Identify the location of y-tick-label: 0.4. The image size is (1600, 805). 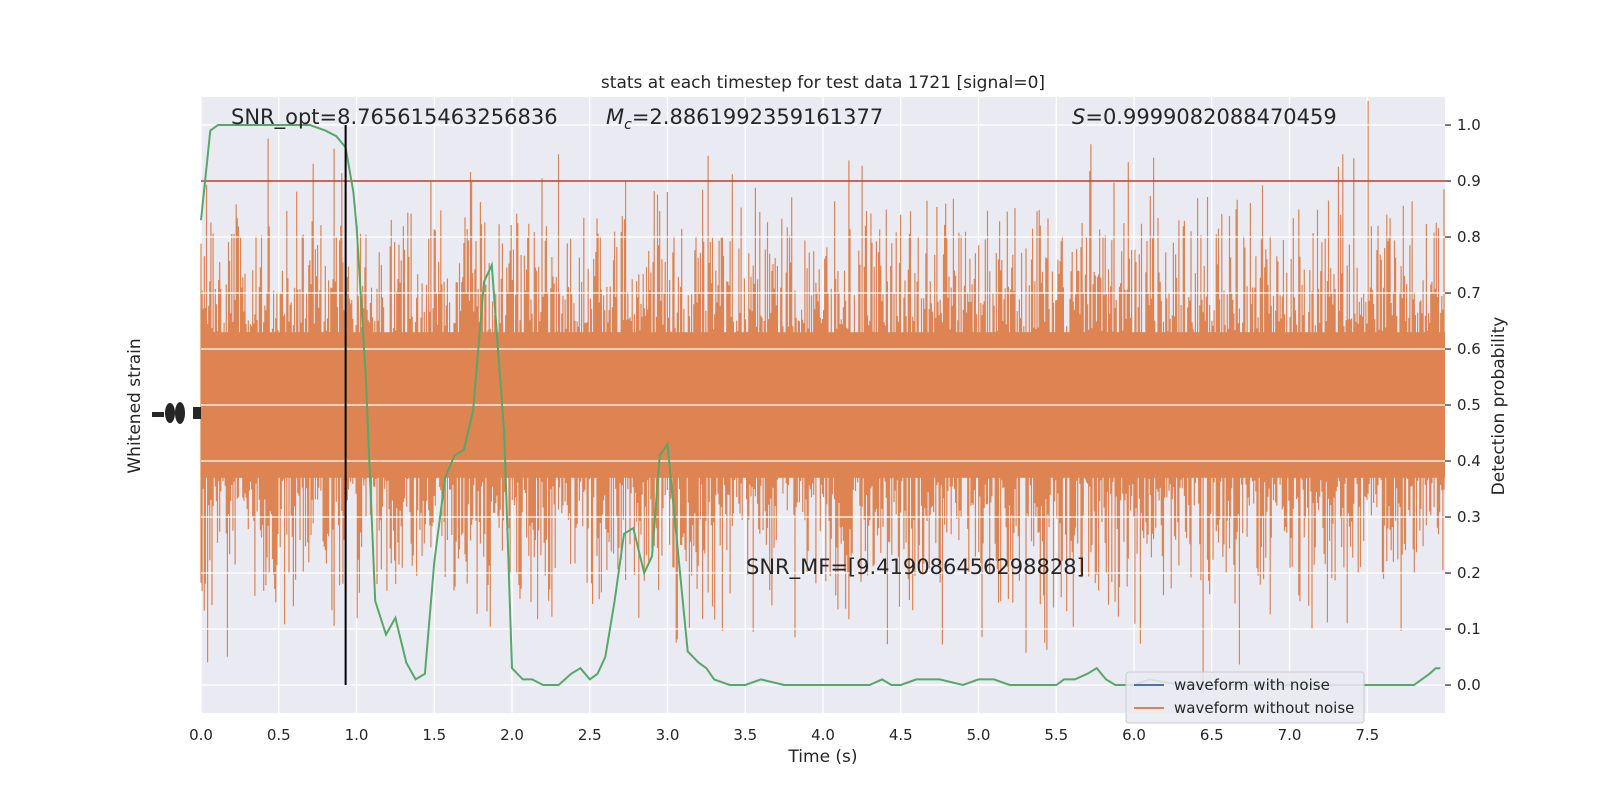
(1469, 461).